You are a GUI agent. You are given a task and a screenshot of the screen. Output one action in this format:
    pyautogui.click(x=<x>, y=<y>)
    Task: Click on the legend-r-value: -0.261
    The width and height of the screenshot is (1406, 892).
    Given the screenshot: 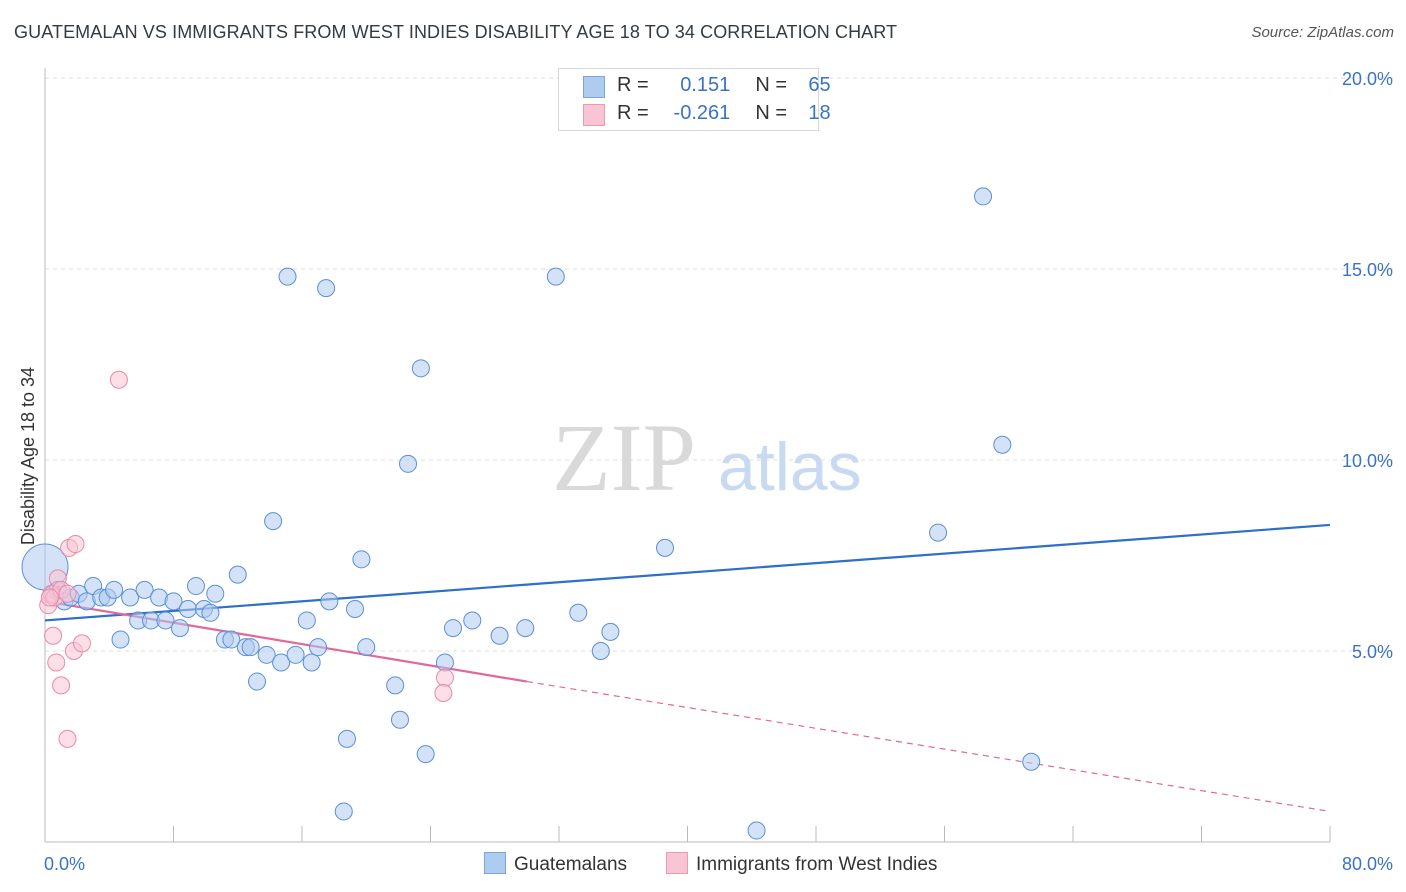 What is the action you would take?
    pyautogui.click(x=702, y=113)
    